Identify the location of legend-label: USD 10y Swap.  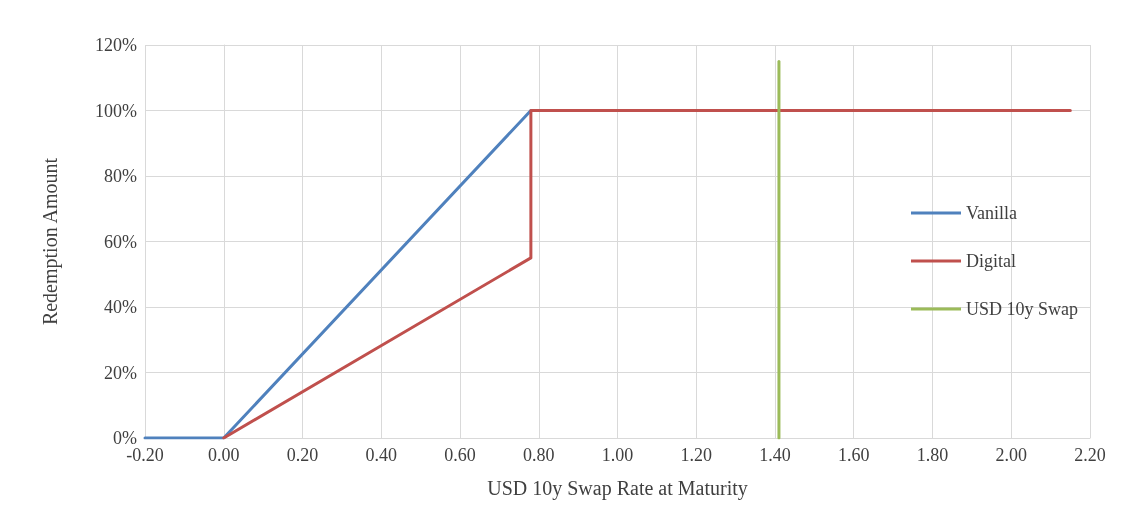
(1022, 309).